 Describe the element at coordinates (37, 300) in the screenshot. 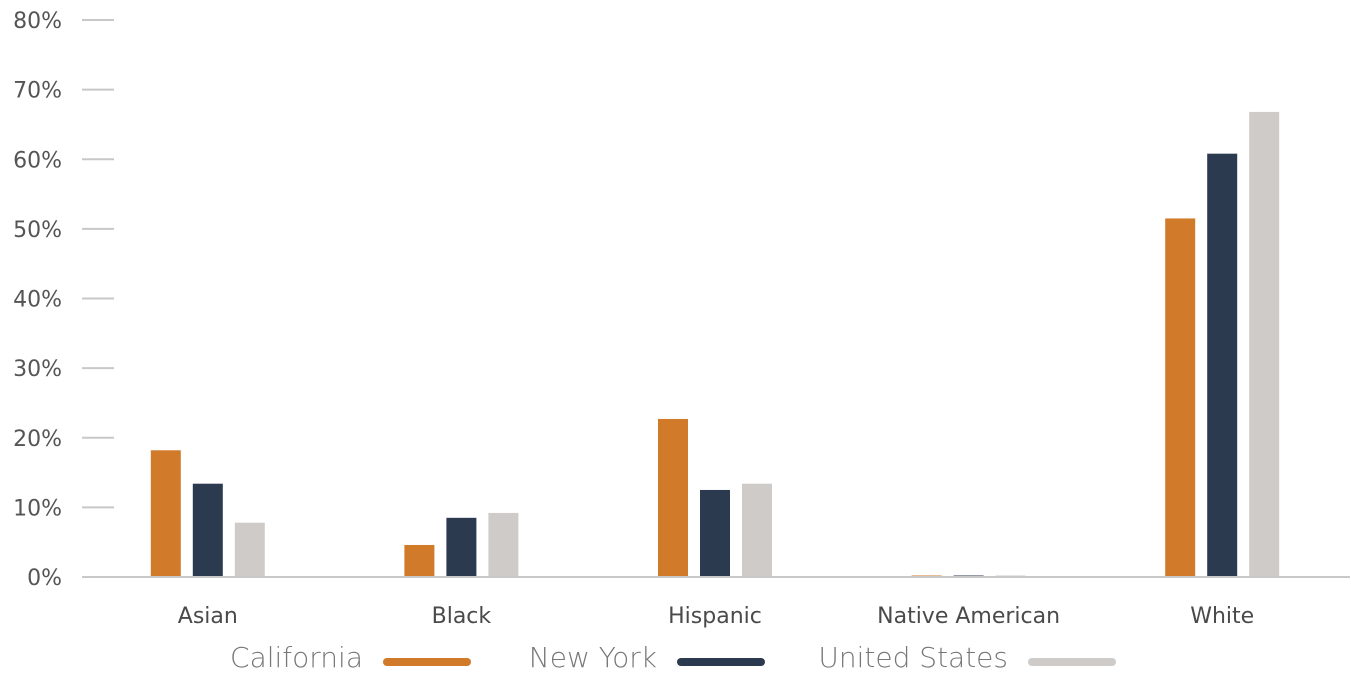

I see `y-tick-label: 40%` at that location.